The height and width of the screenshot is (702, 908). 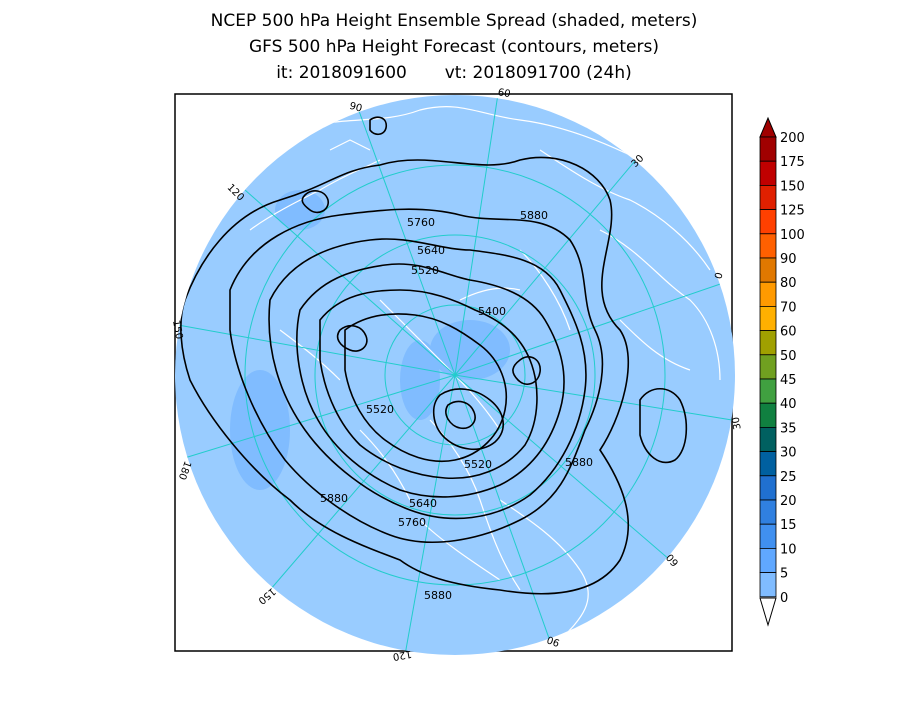 What do you see at coordinates (768, 612) in the screenshot?
I see `colorbar-bottom-arrow` at bounding box center [768, 612].